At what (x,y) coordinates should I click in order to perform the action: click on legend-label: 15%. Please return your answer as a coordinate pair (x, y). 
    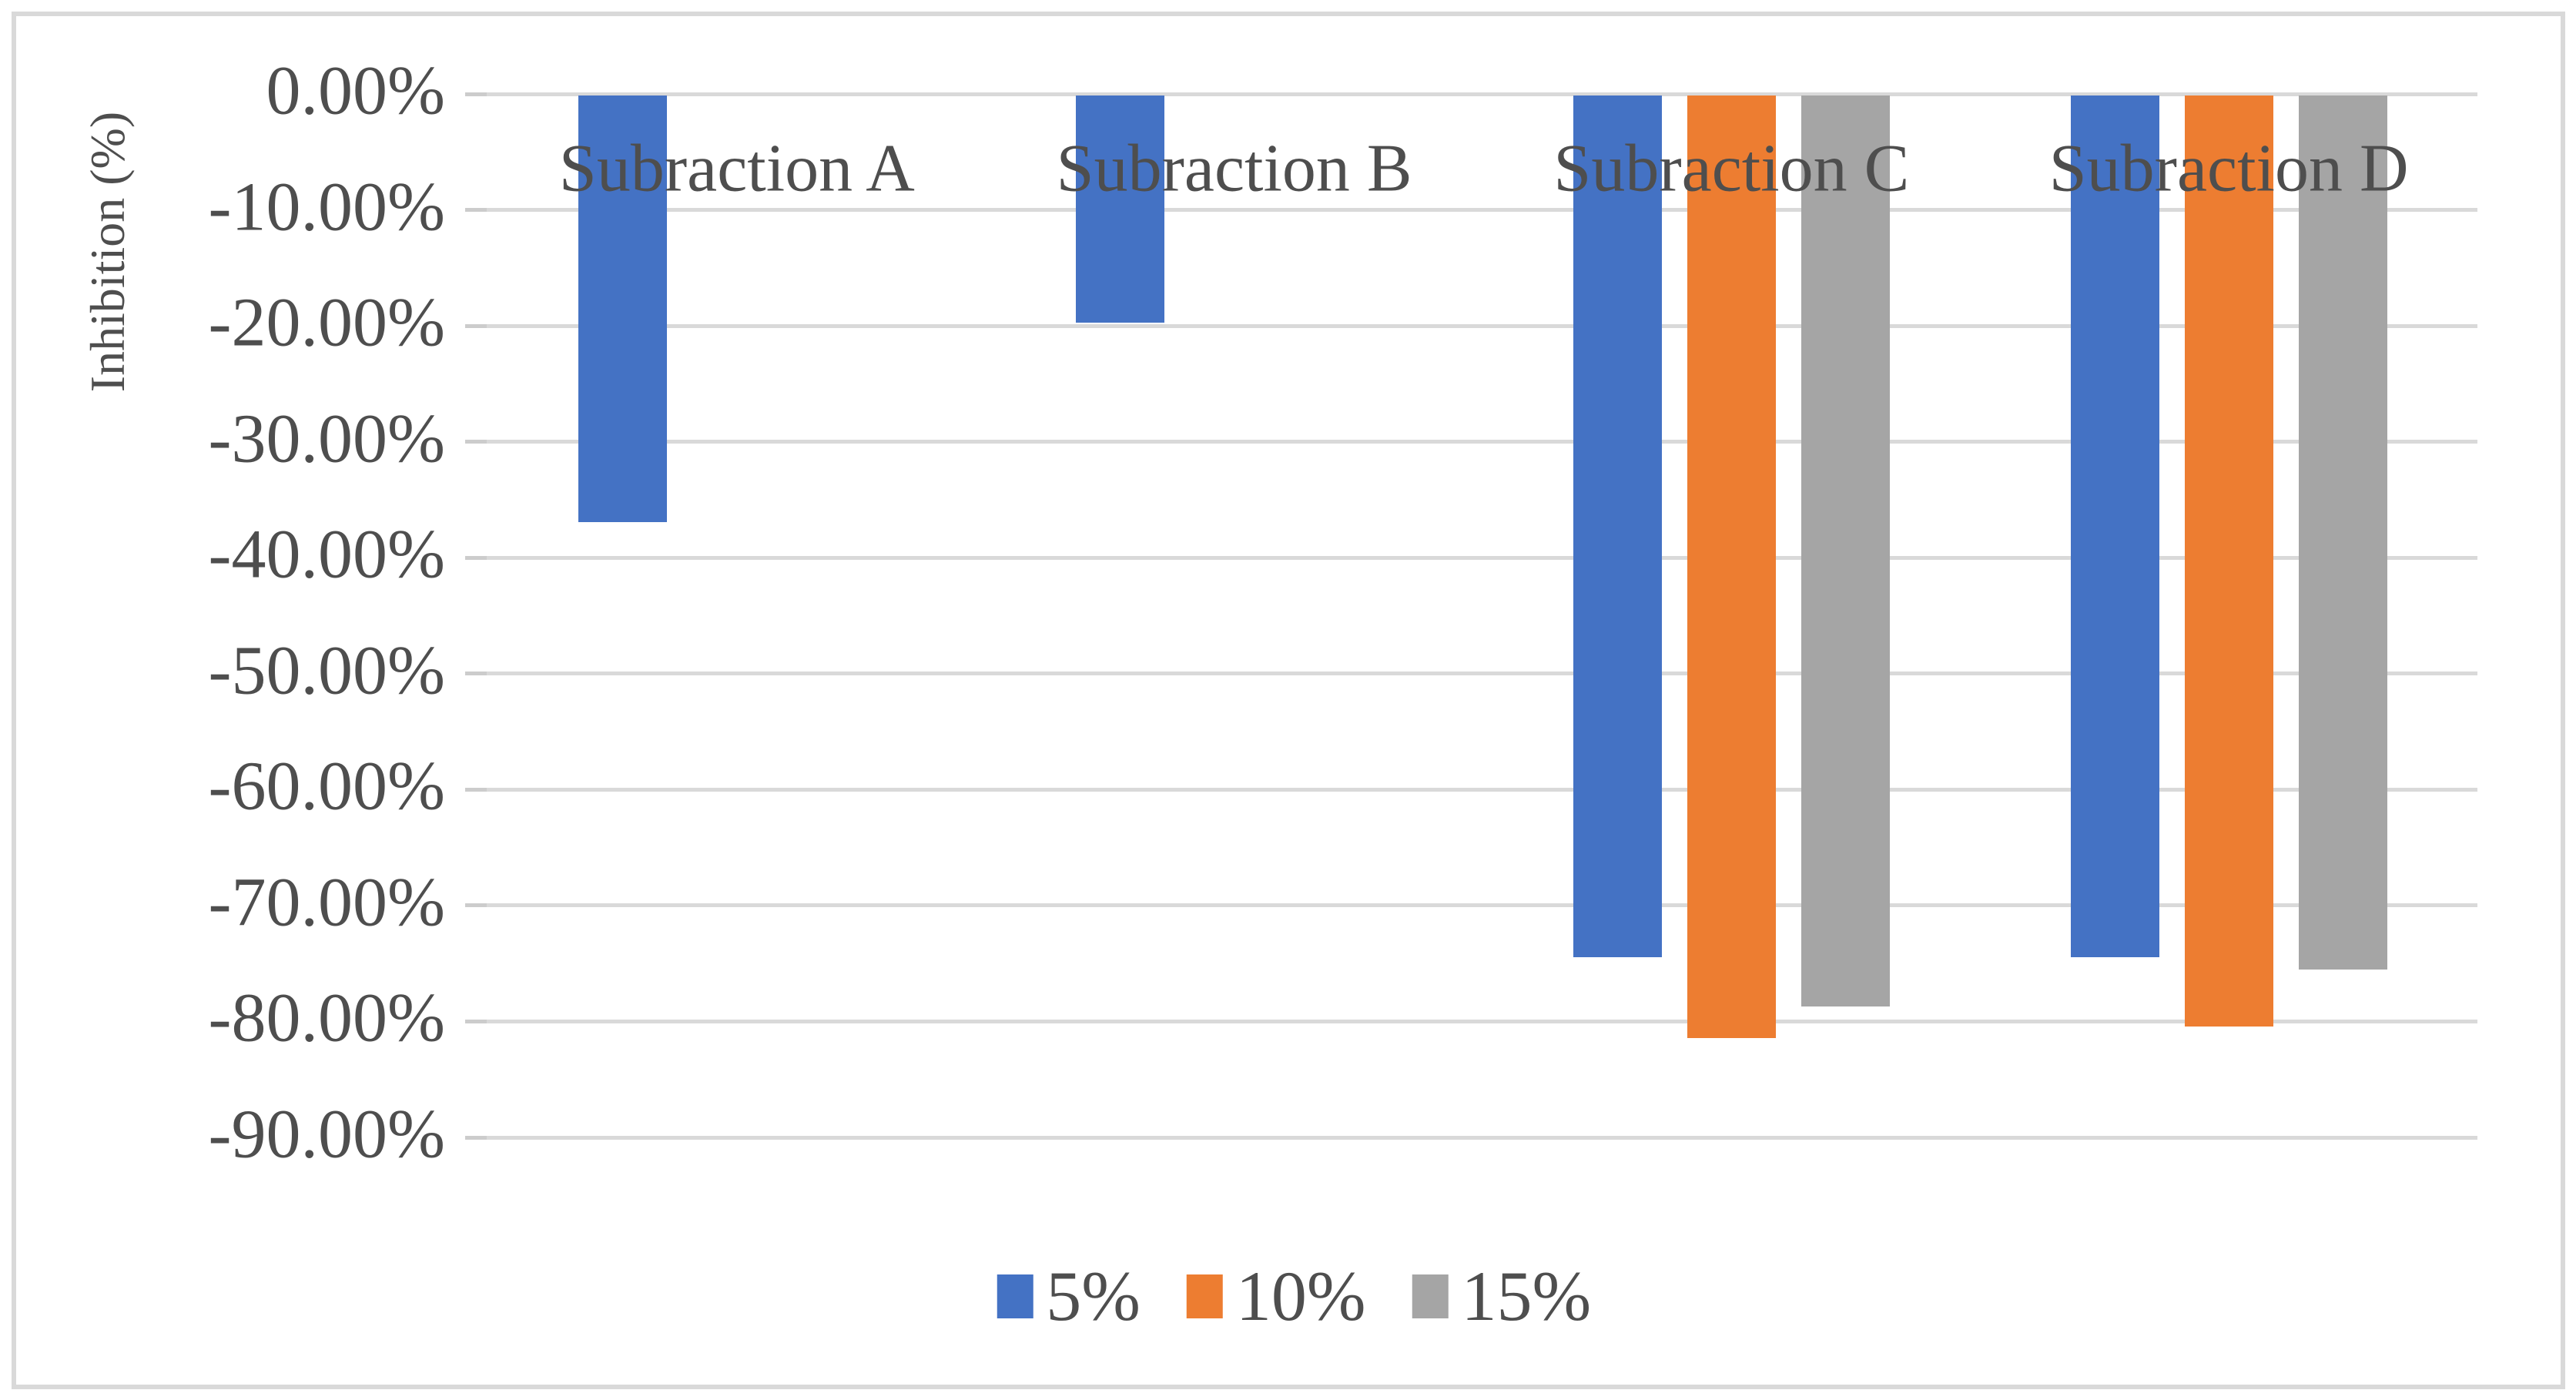
    Looking at the image, I should click on (1526, 1296).